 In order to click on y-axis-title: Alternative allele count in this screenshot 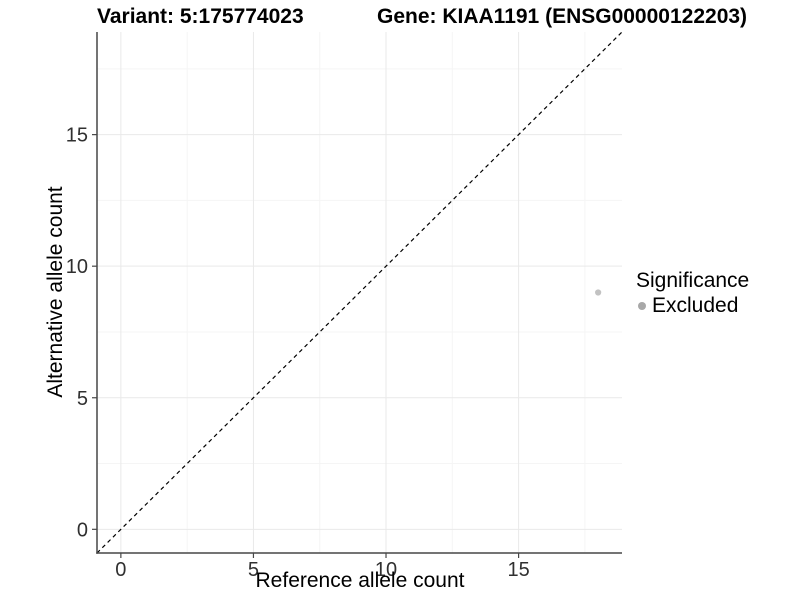, I will do `click(55, 292)`.